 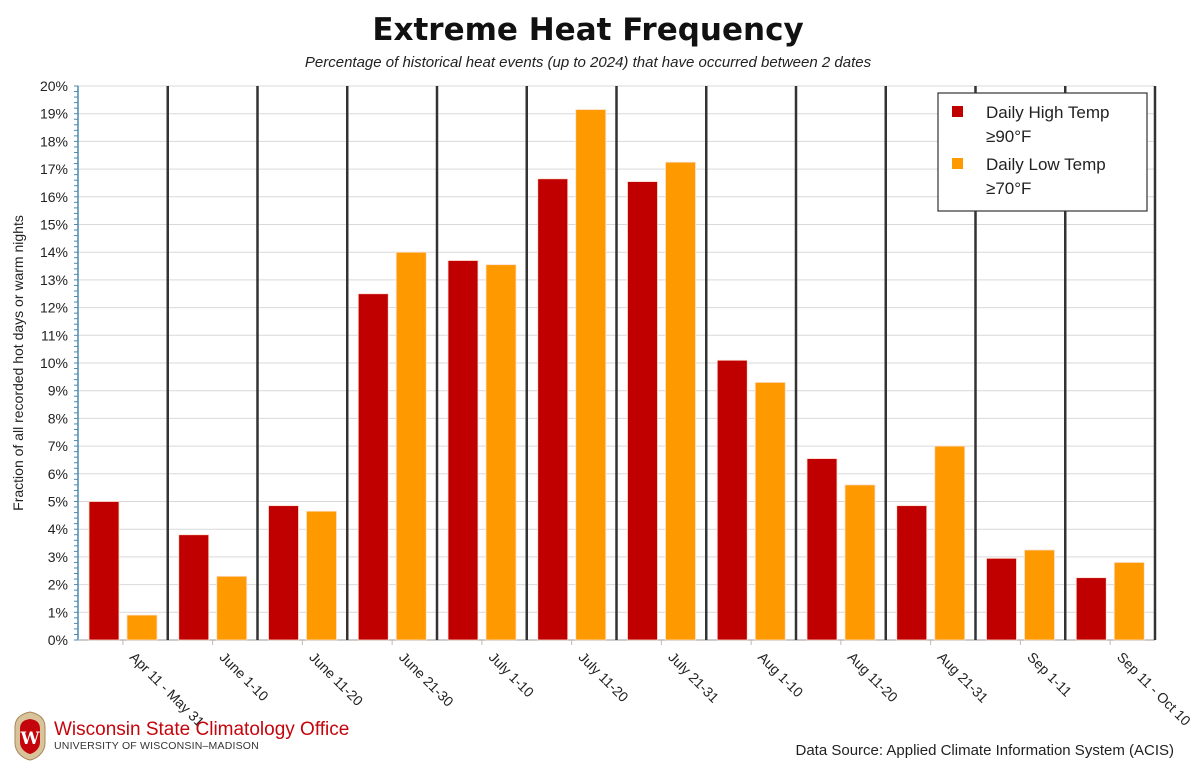 What do you see at coordinates (781, 675) in the screenshot?
I see `x-tick-label: Aug 1-10` at bounding box center [781, 675].